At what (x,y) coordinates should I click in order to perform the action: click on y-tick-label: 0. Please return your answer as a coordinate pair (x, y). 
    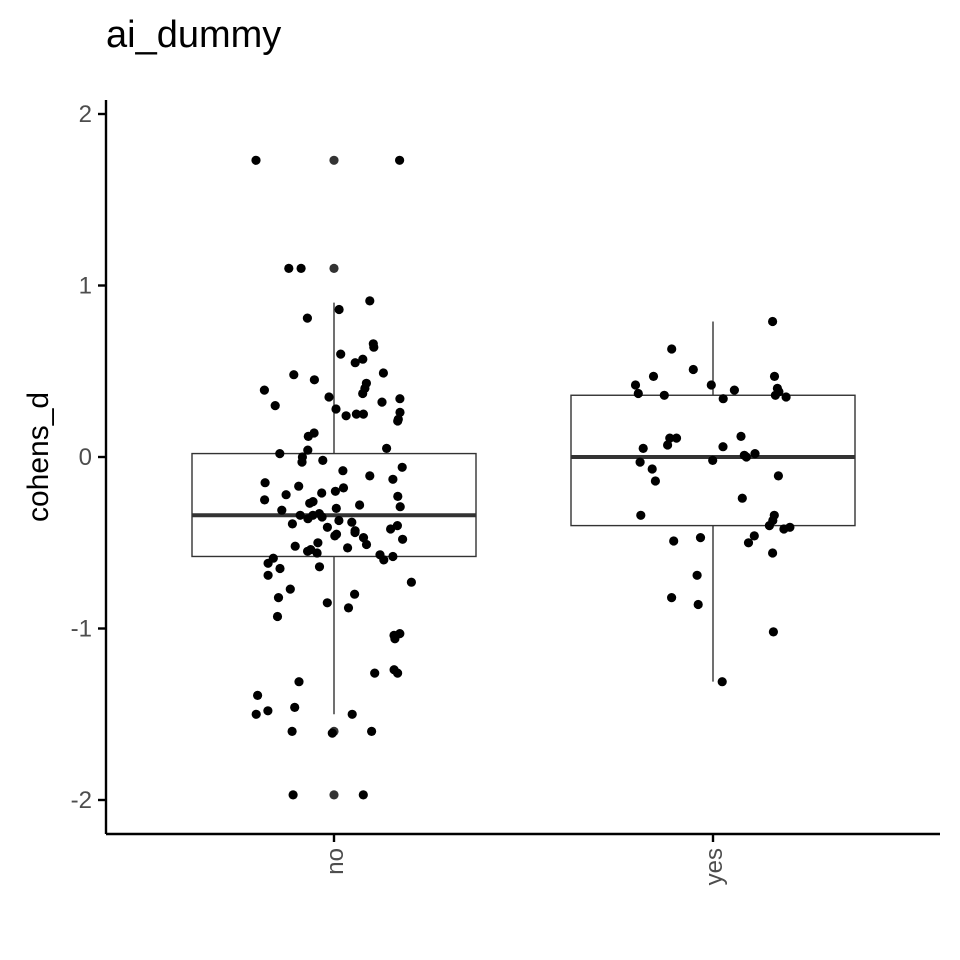
    Looking at the image, I should click on (85, 457).